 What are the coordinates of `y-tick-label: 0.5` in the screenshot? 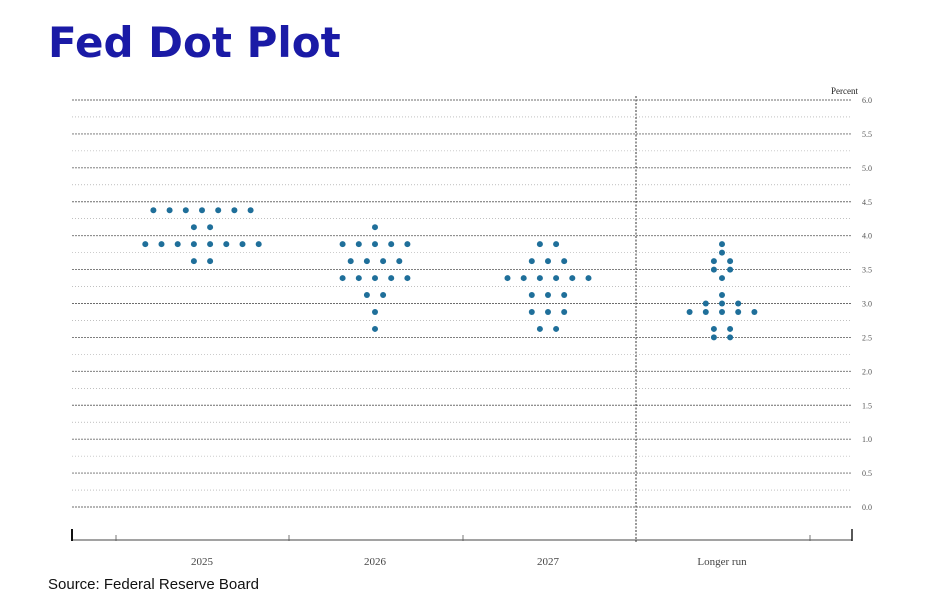 It's located at (867, 473).